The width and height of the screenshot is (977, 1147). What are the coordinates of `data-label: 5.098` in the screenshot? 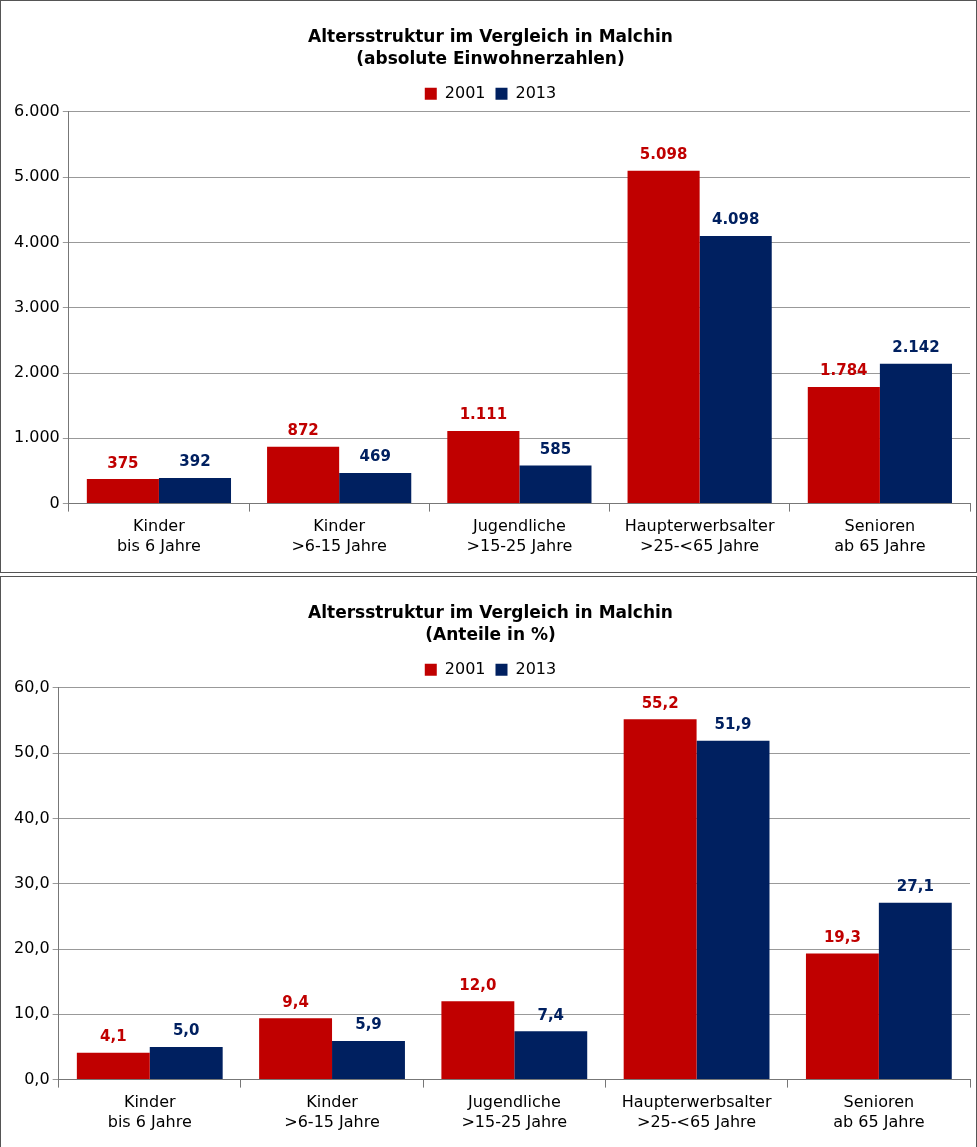 It's located at (663, 154).